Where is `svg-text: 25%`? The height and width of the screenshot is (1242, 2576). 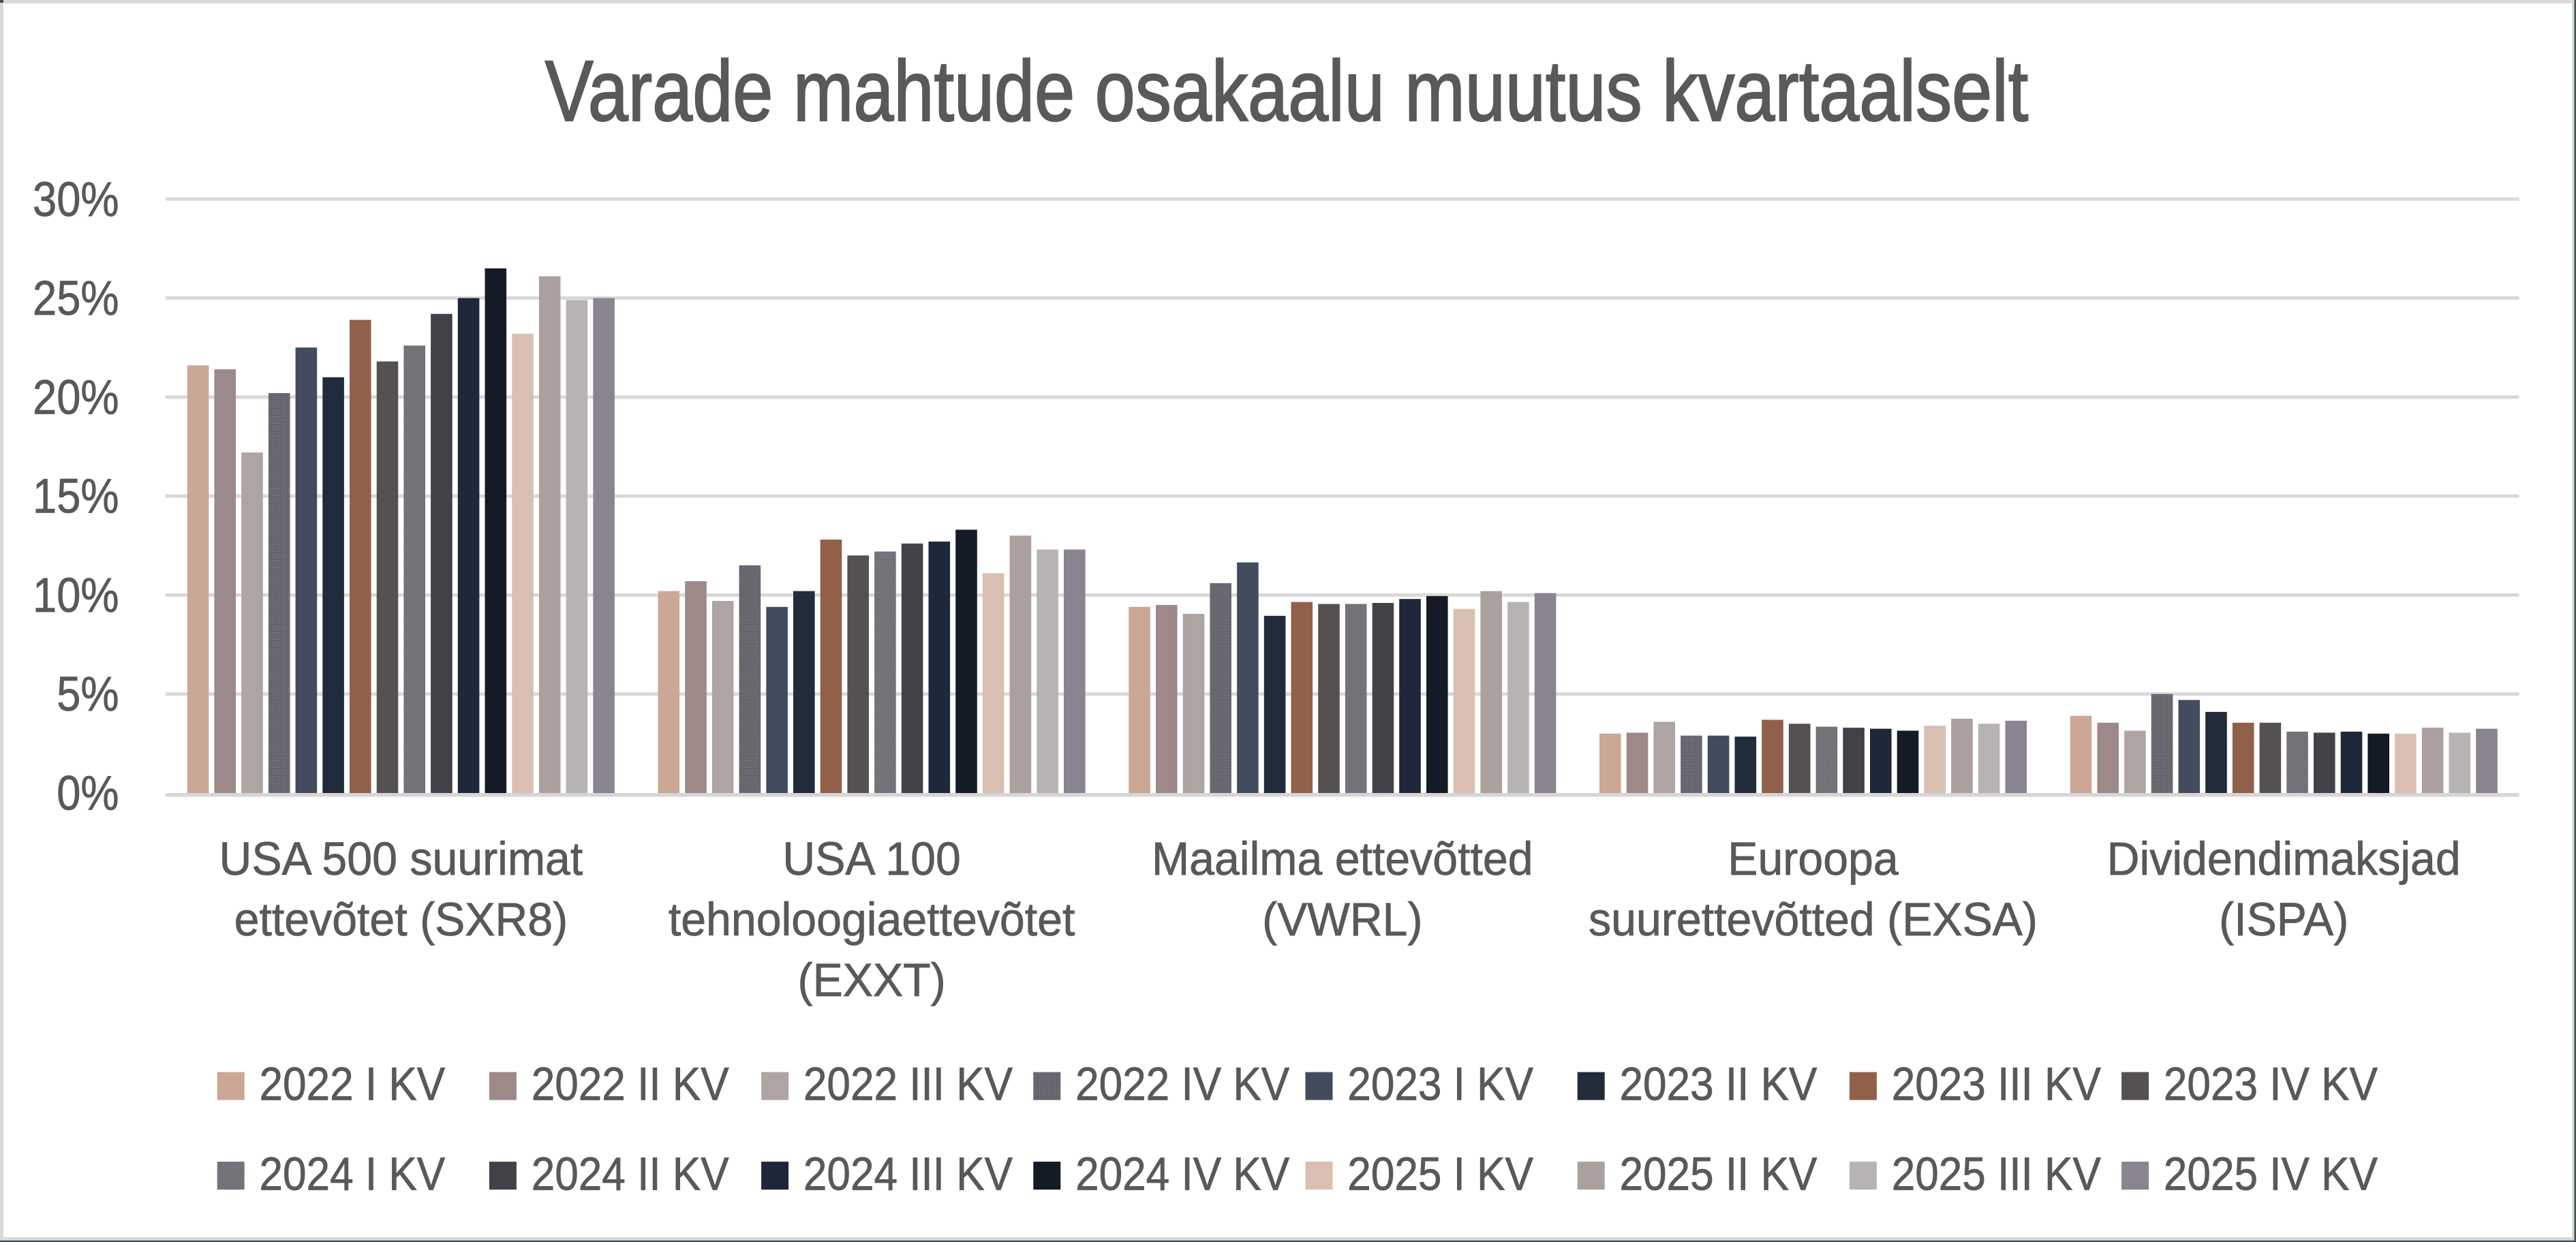
svg-text: 25% is located at coordinates (76, 299).